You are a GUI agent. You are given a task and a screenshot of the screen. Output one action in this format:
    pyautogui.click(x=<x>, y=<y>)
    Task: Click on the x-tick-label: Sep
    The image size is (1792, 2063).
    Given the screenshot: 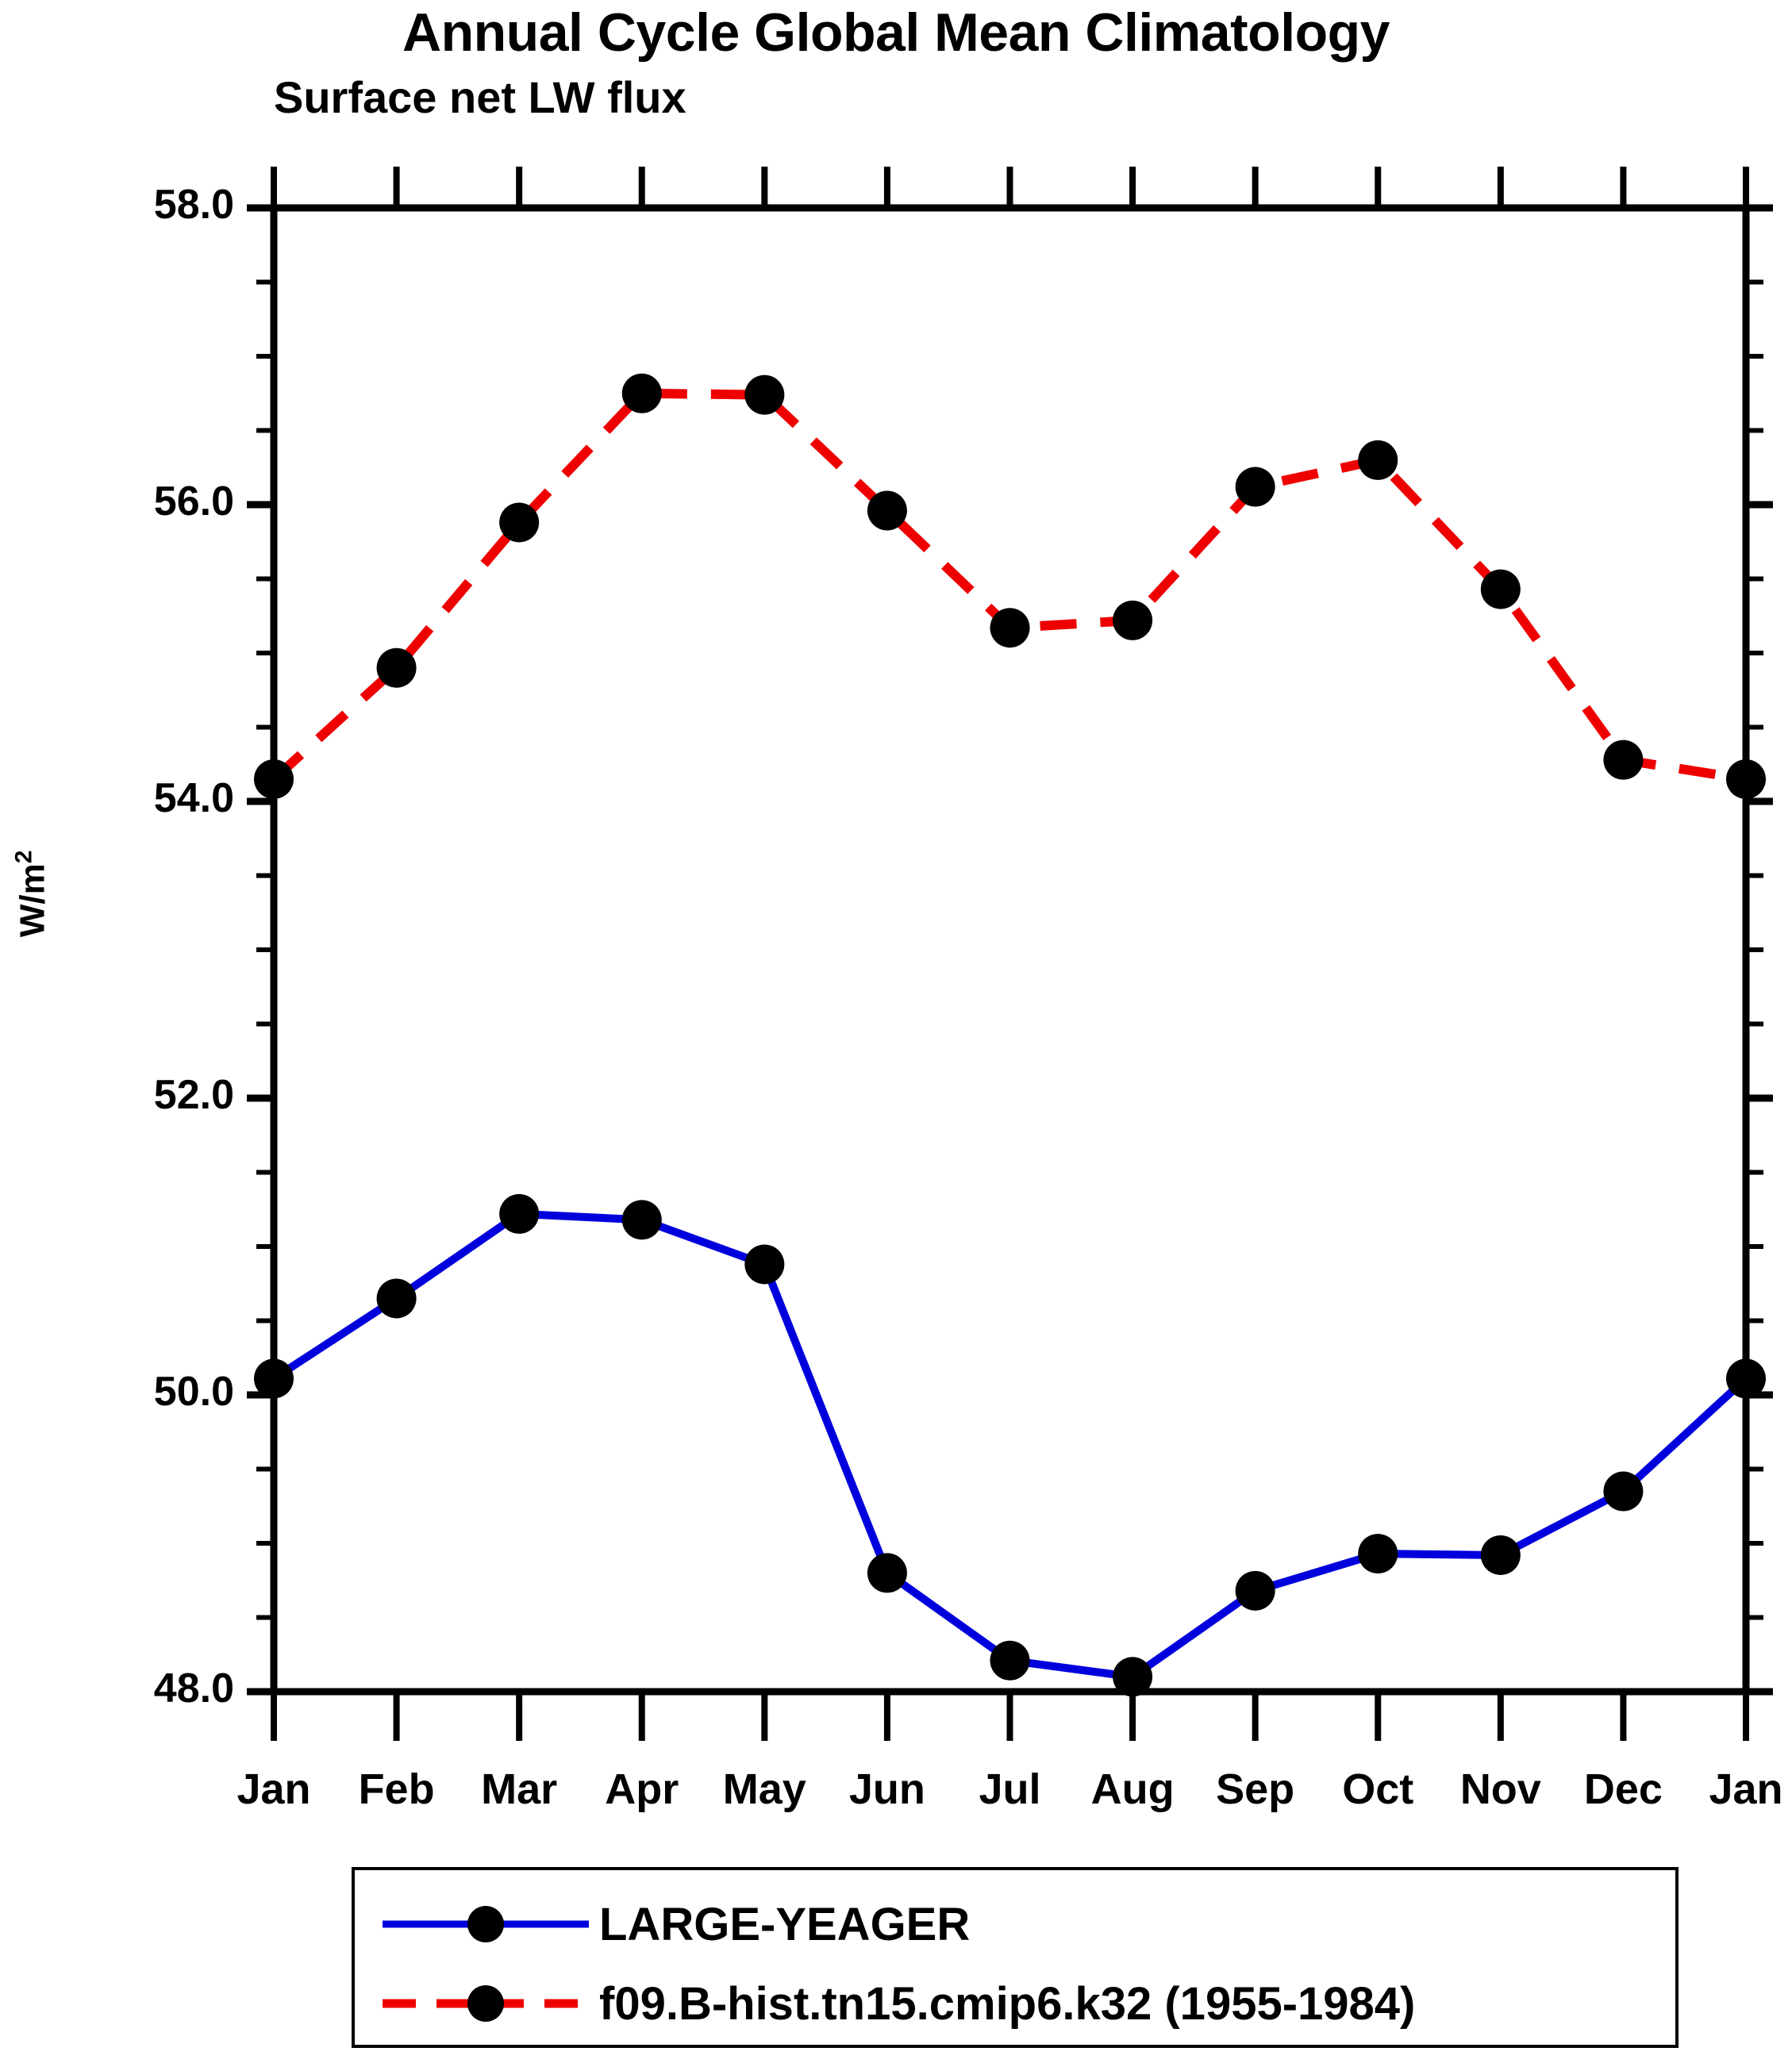 What is the action you would take?
    pyautogui.click(x=1255, y=1789)
    